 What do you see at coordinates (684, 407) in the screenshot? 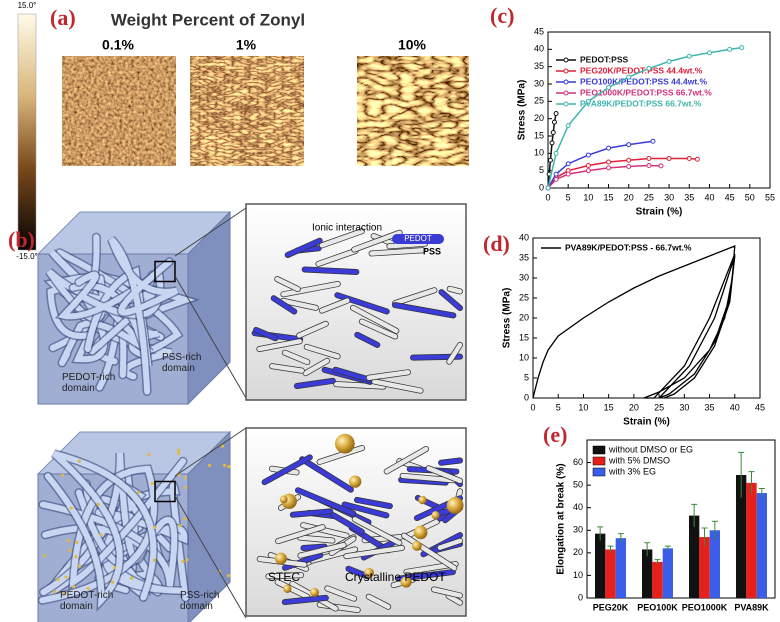
I see `x-tick-label: 30` at bounding box center [684, 407].